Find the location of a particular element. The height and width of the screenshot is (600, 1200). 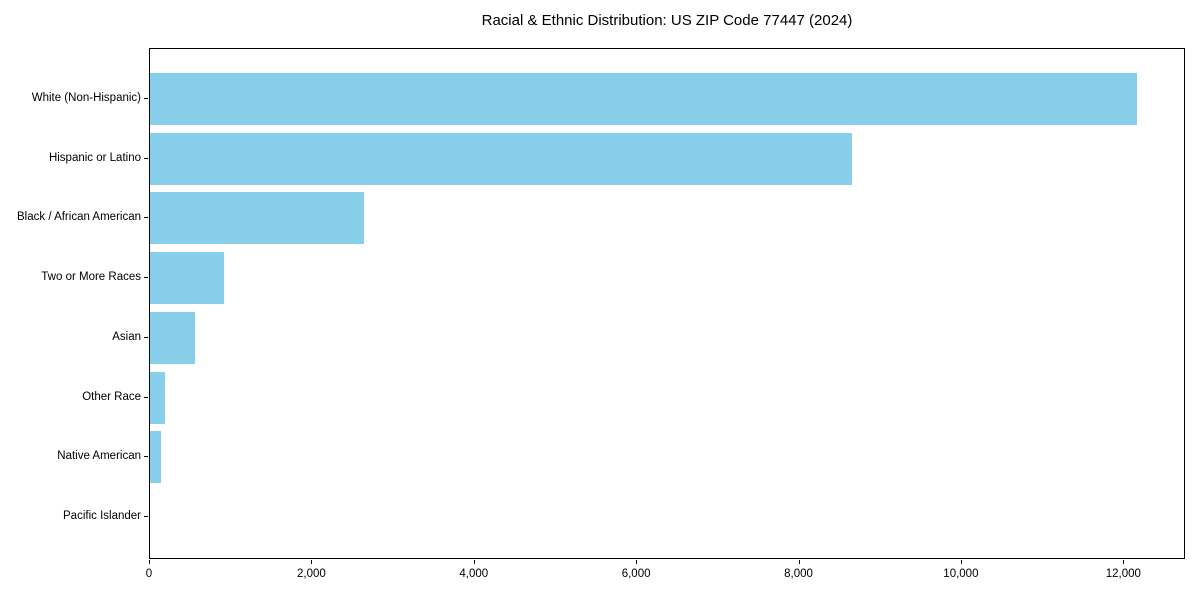

y-axis-label: Black / African American is located at coordinates (79, 217).